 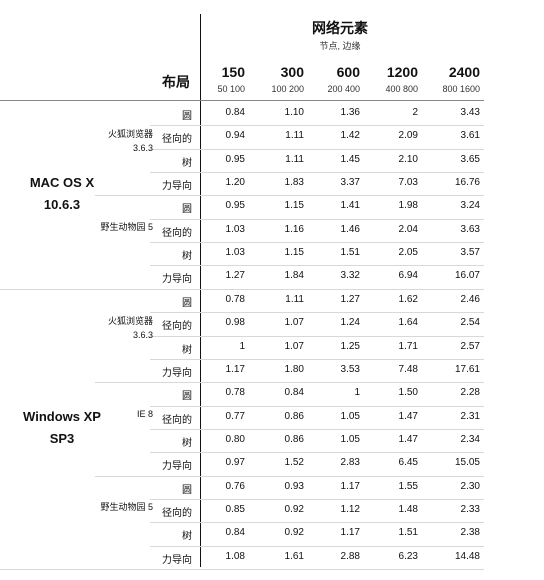 What do you see at coordinates (294, 112) in the screenshot?
I see `value-cell: 1.10` at bounding box center [294, 112].